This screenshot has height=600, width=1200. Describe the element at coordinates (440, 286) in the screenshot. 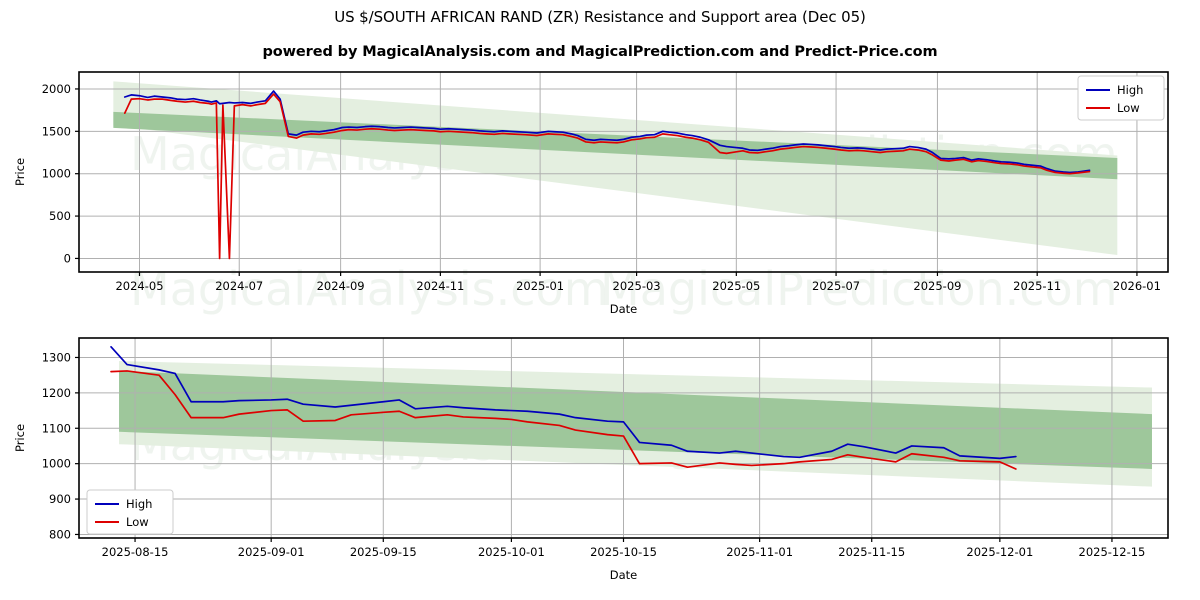

I see `x-tick-label: 2024-11` at that location.